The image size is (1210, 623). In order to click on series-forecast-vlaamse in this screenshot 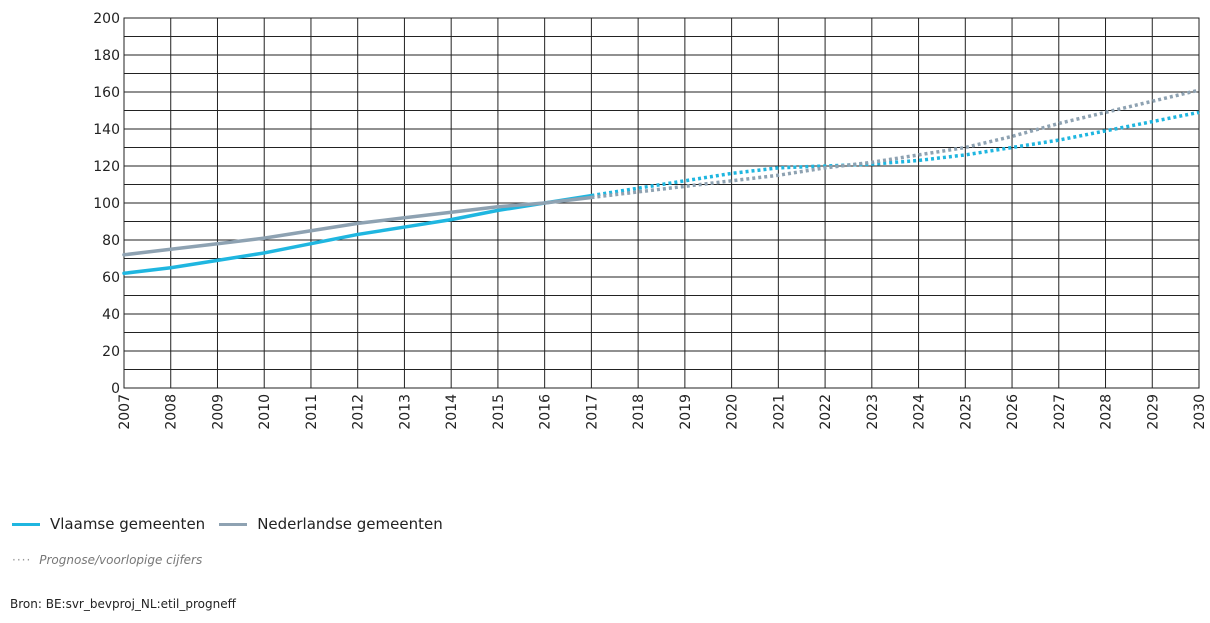, I will do `click(895, 154)`.